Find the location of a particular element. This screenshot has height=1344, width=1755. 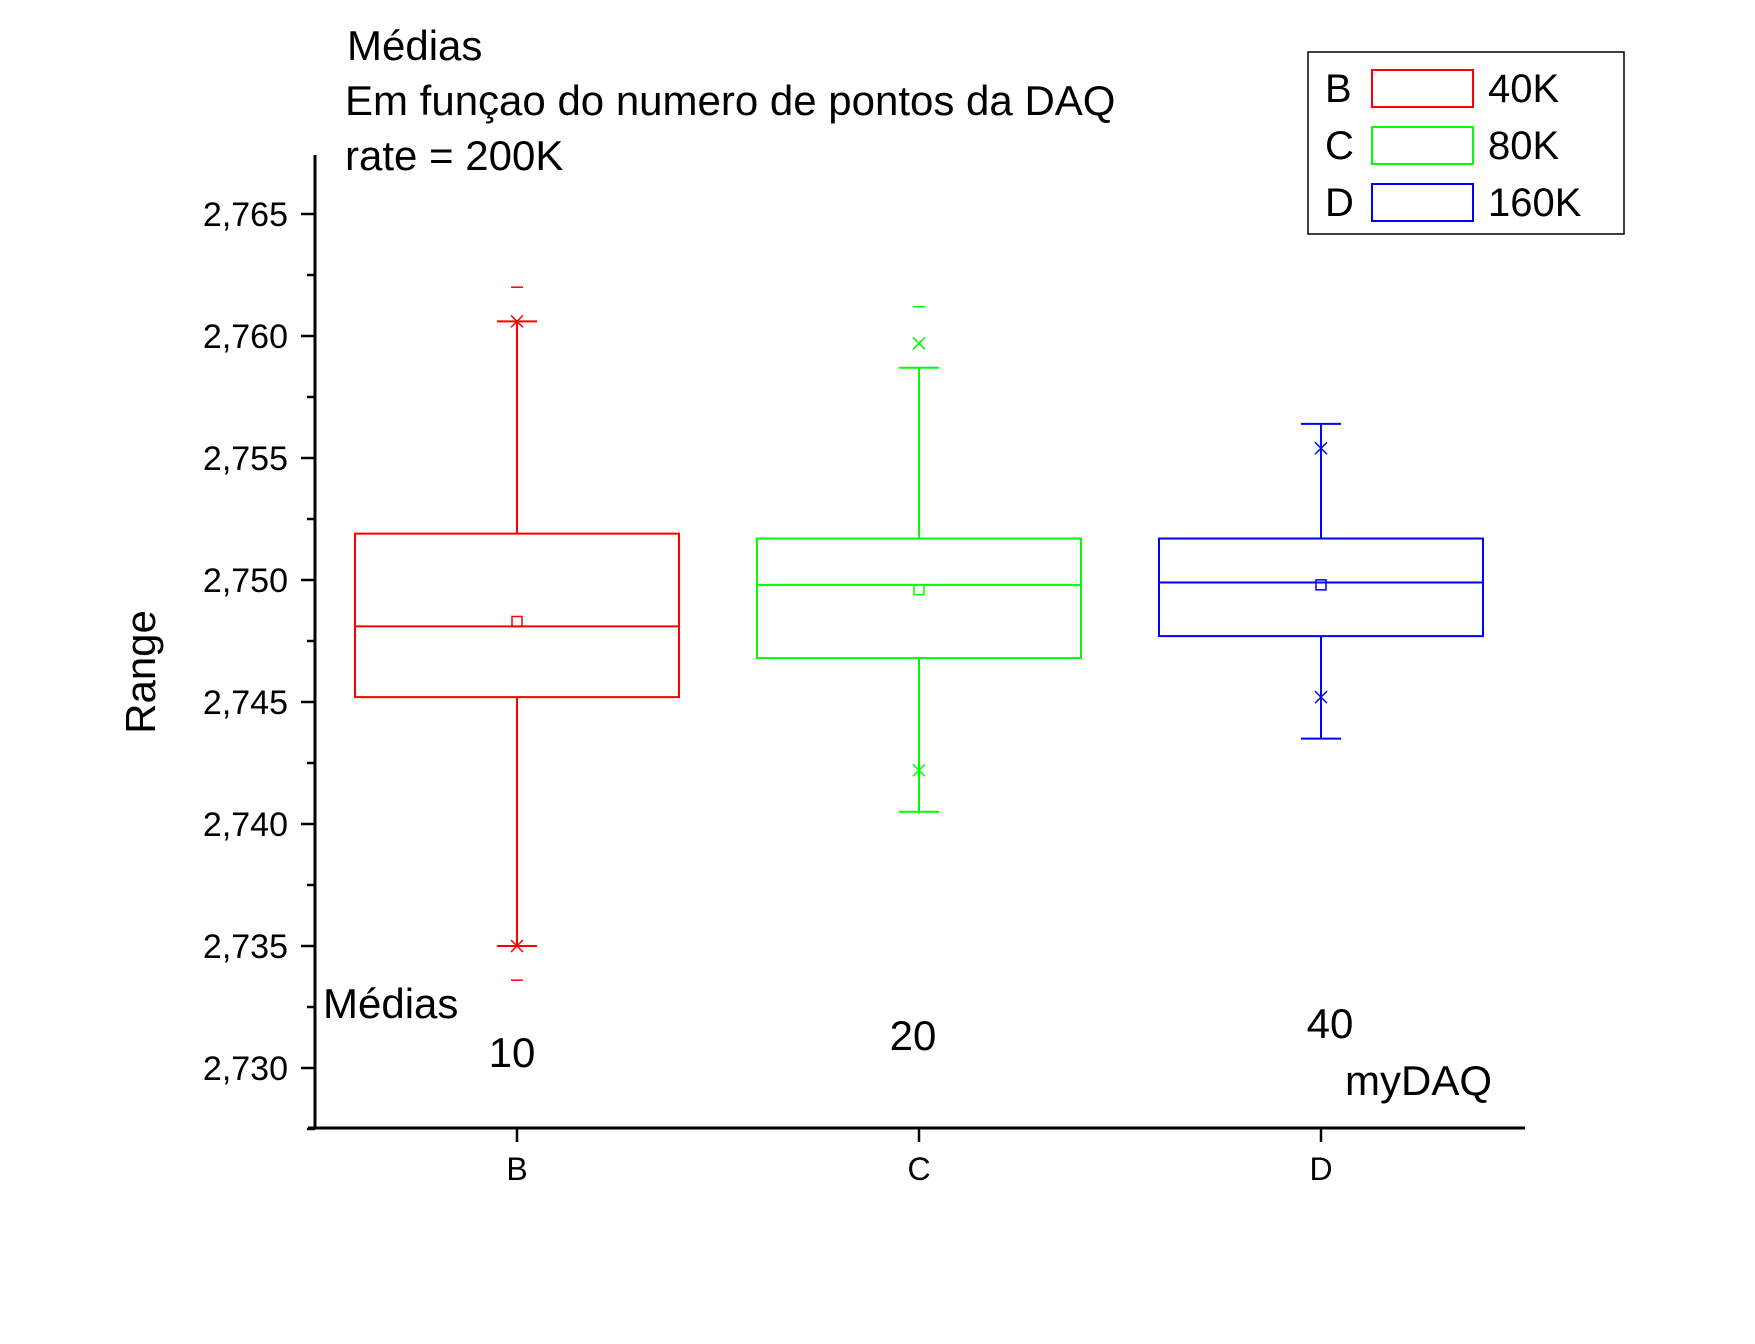

legend: B 40K C 80K D 160K is located at coordinates (1466, 143).